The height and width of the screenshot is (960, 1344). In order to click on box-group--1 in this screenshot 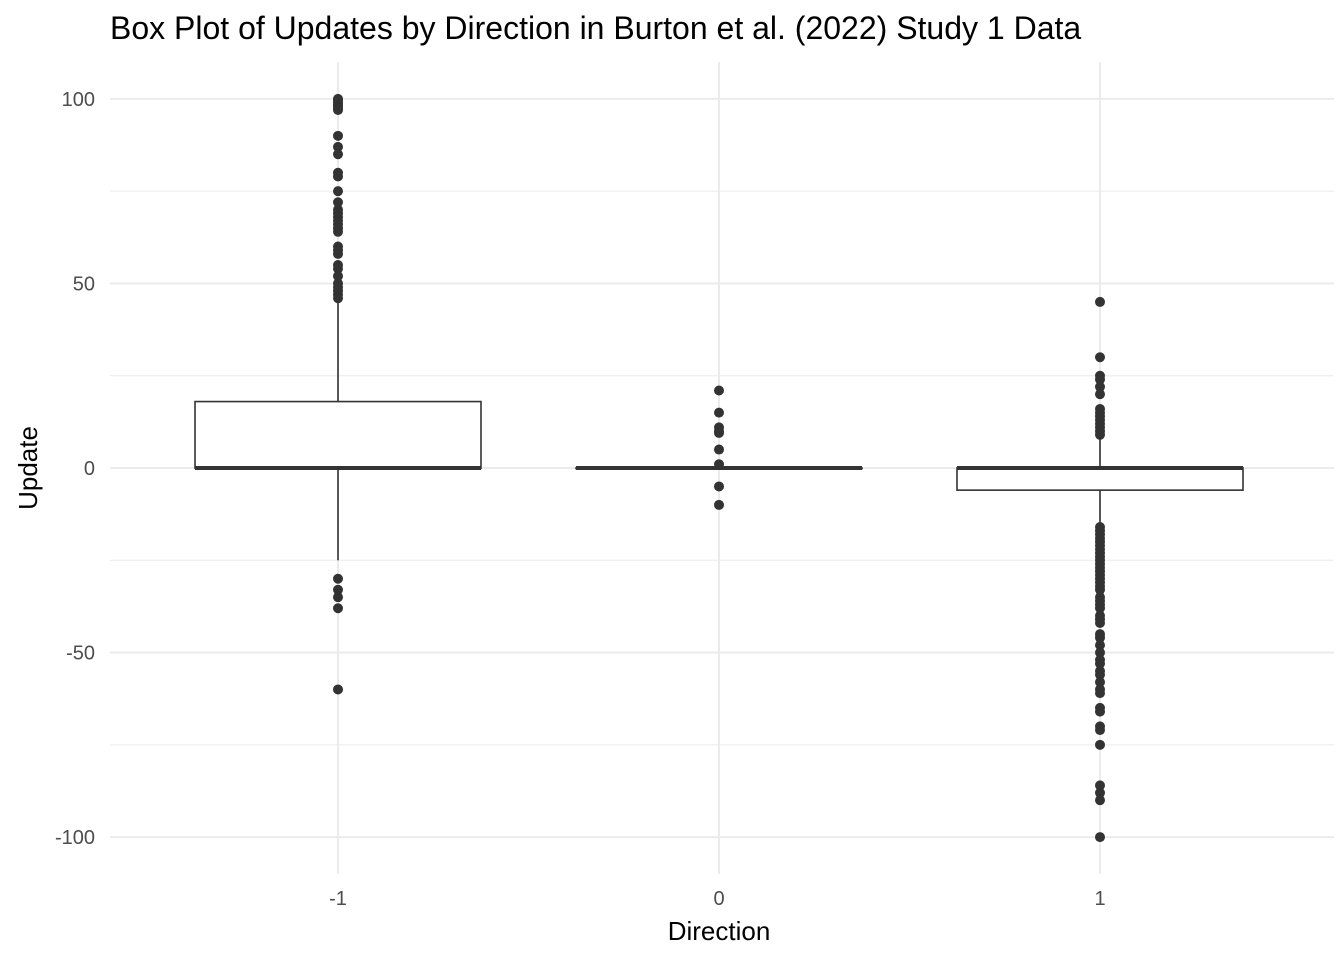, I will do `click(338, 394)`.